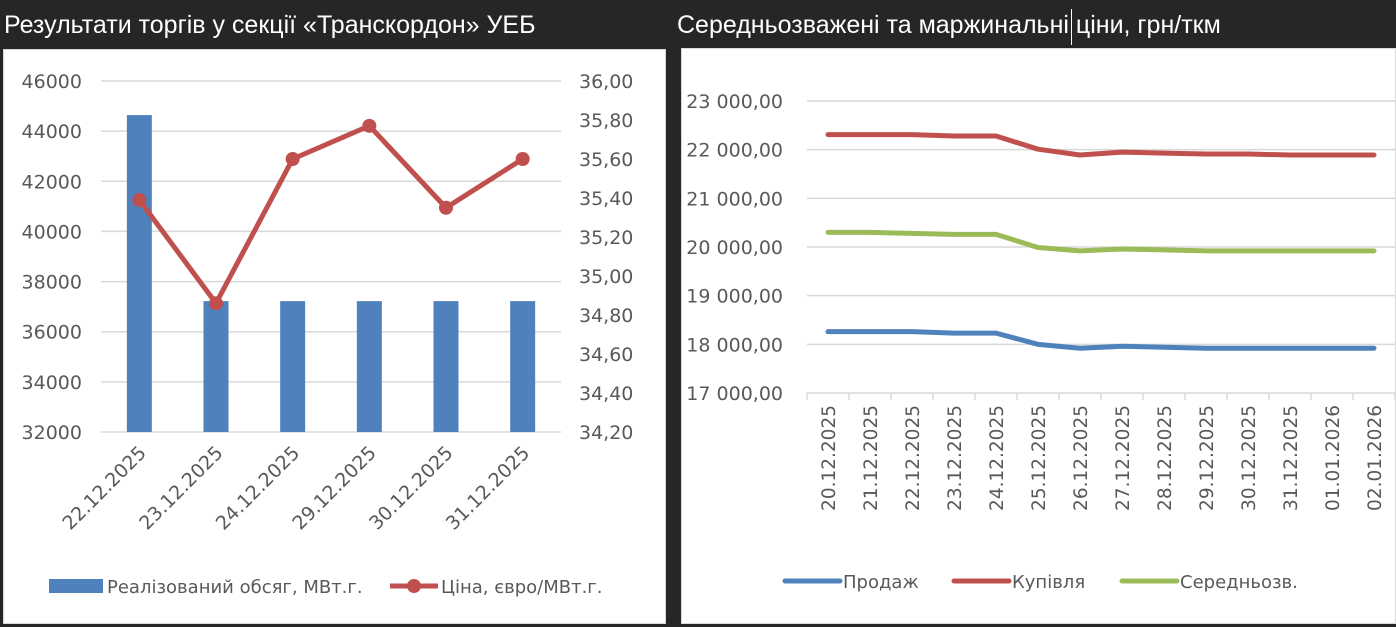  Describe the element at coordinates (1239, 582) in the screenshot. I see `legend-avg-label: Середньозв.` at that location.